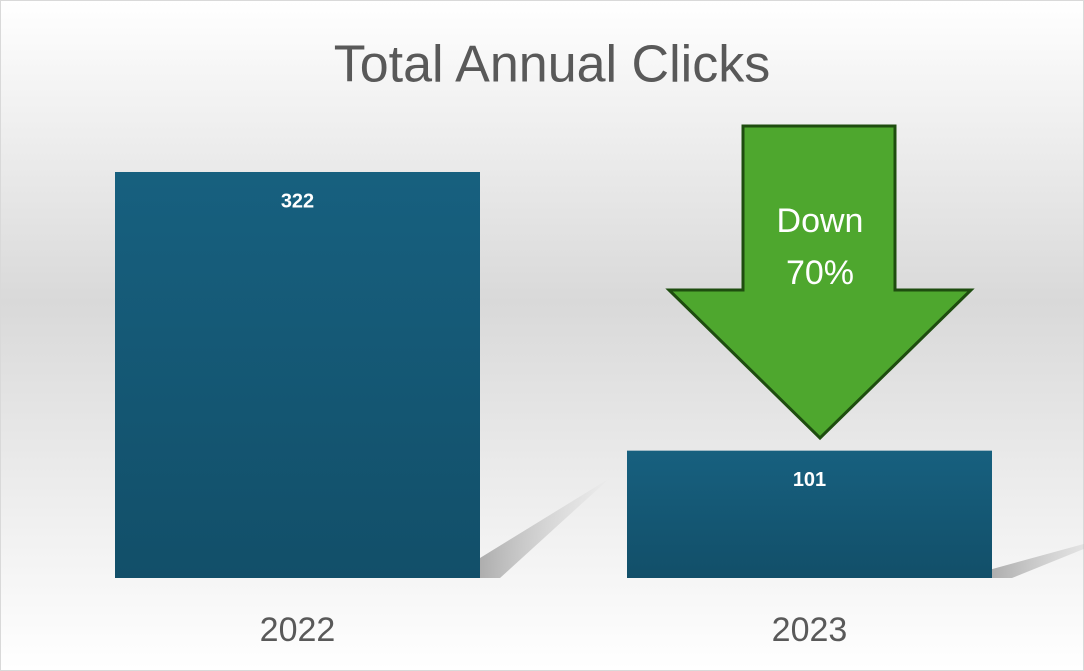  I want to click on shadows, so click(782, 528).